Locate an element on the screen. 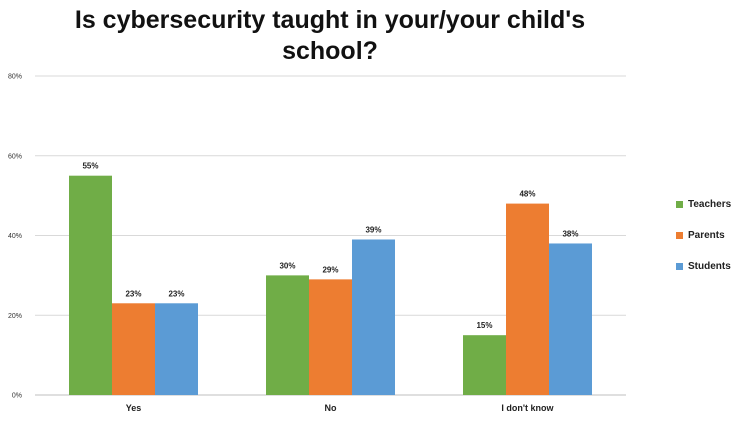 This screenshot has height=421, width=748. data-label: 48% is located at coordinates (527, 194).